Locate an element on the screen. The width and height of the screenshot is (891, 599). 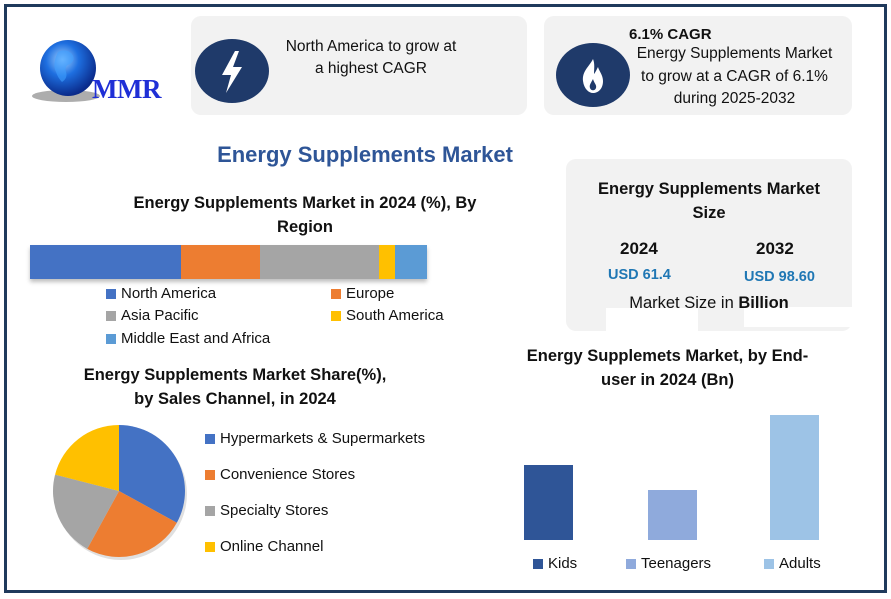
market-size-year-2024: 2024 is located at coordinates (639, 248).